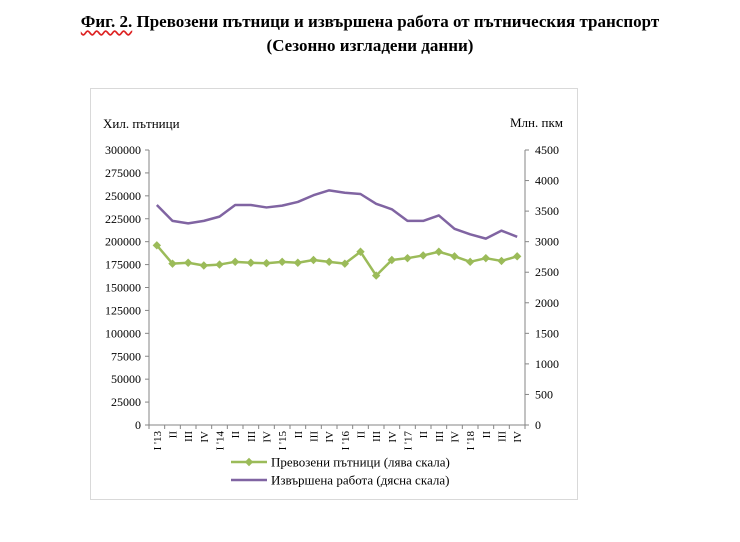 This screenshot has width=740, height=542. I want to click on left-tick-label: 100000, so click(123, 333).